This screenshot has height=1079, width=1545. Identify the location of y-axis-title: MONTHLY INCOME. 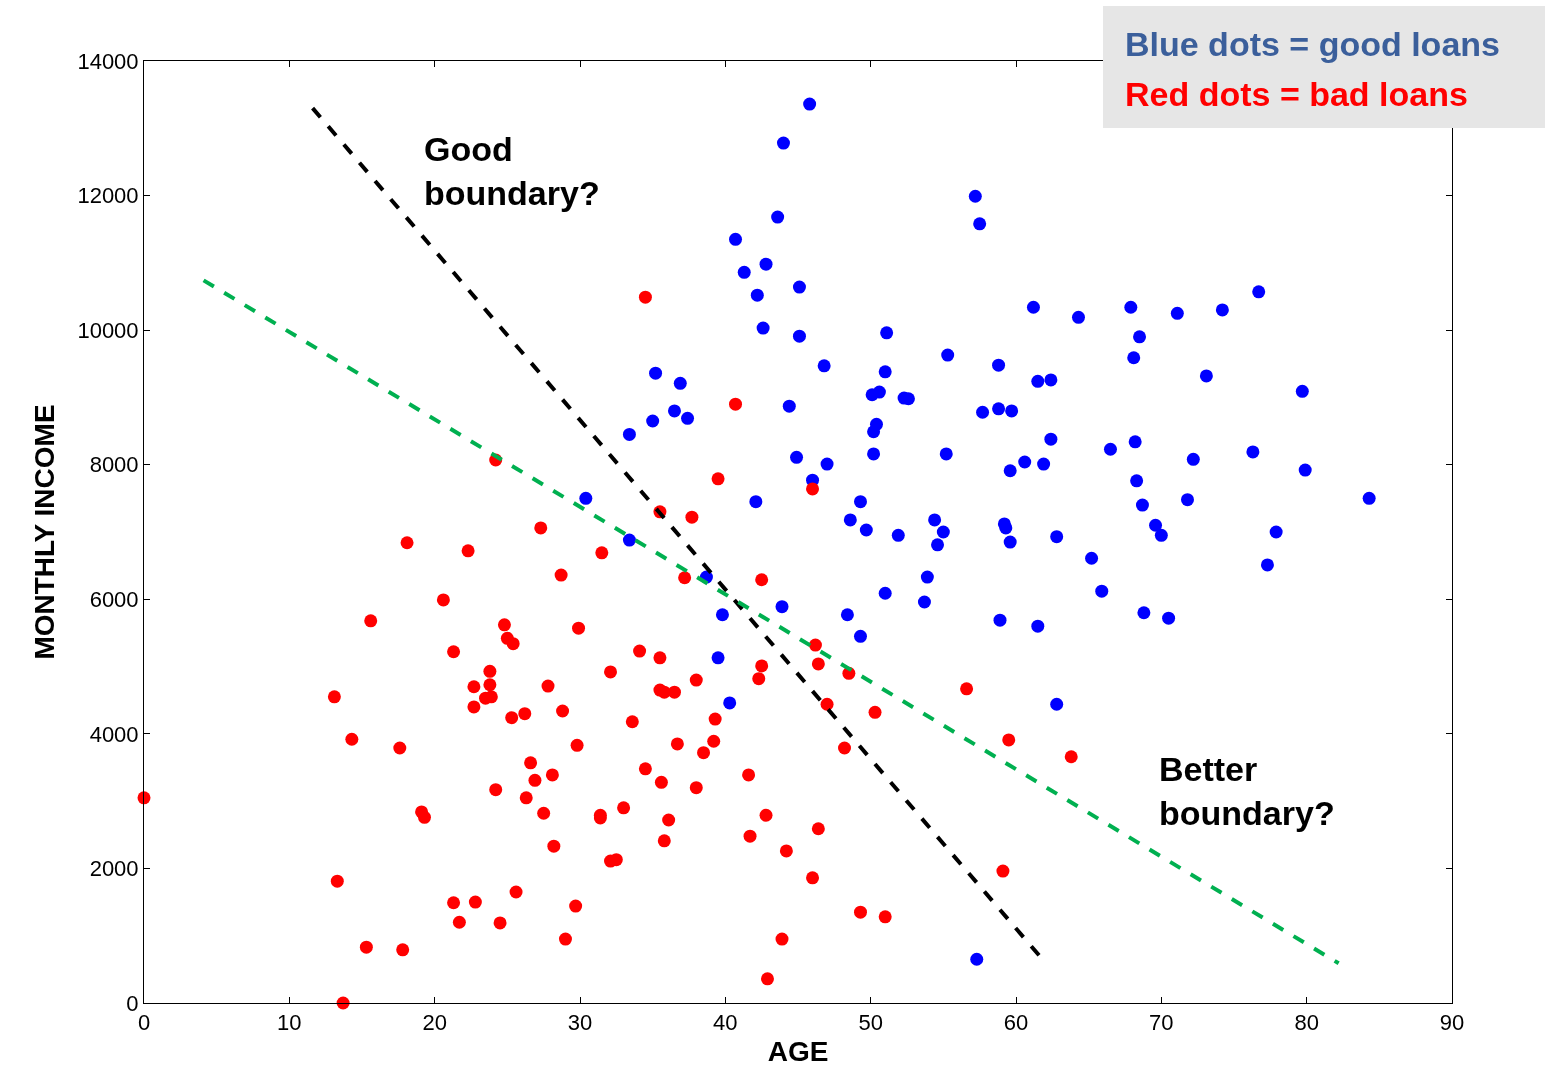
(45, 532).